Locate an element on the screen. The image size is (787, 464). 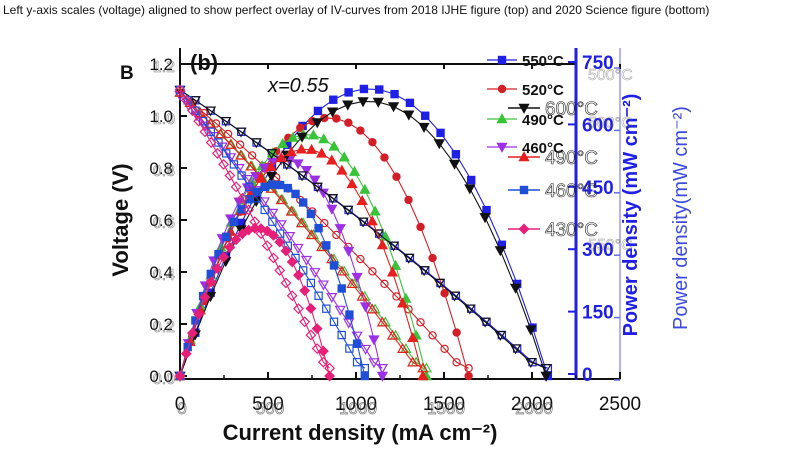
y-tick-label-ghost: 1.0 is located at coordinates (164, 119).